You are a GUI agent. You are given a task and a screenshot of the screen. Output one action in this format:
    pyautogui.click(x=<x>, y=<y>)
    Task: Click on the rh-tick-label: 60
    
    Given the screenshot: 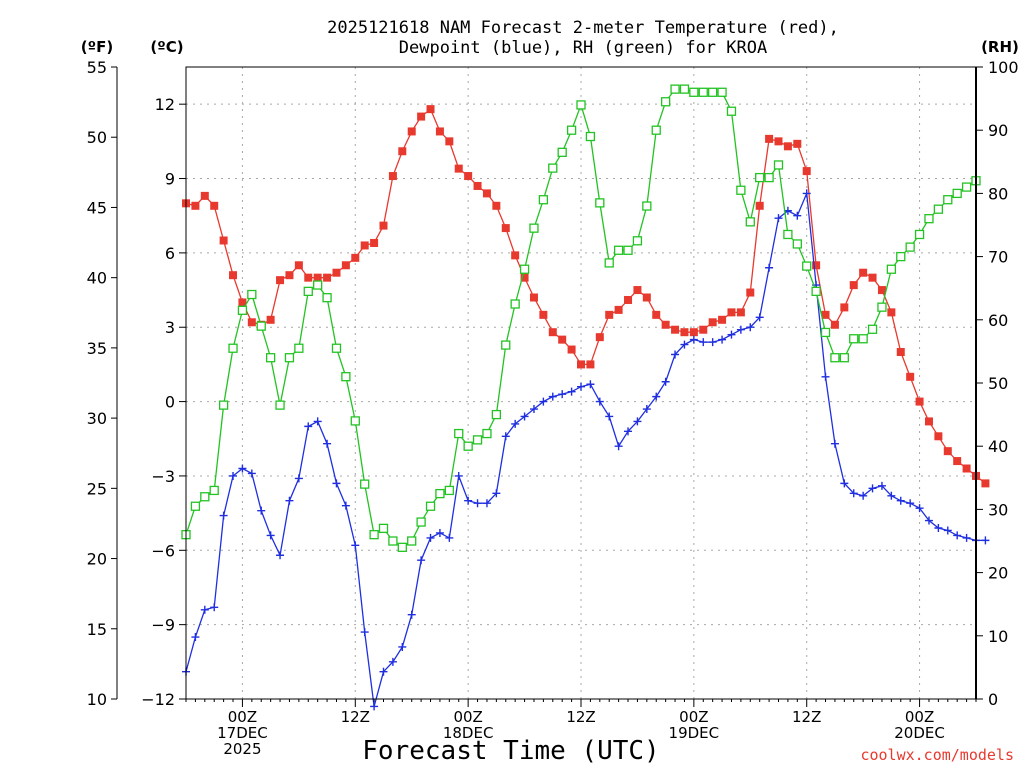 What is the action you would take?
    pyautogui.click(x=998, y=320)
    